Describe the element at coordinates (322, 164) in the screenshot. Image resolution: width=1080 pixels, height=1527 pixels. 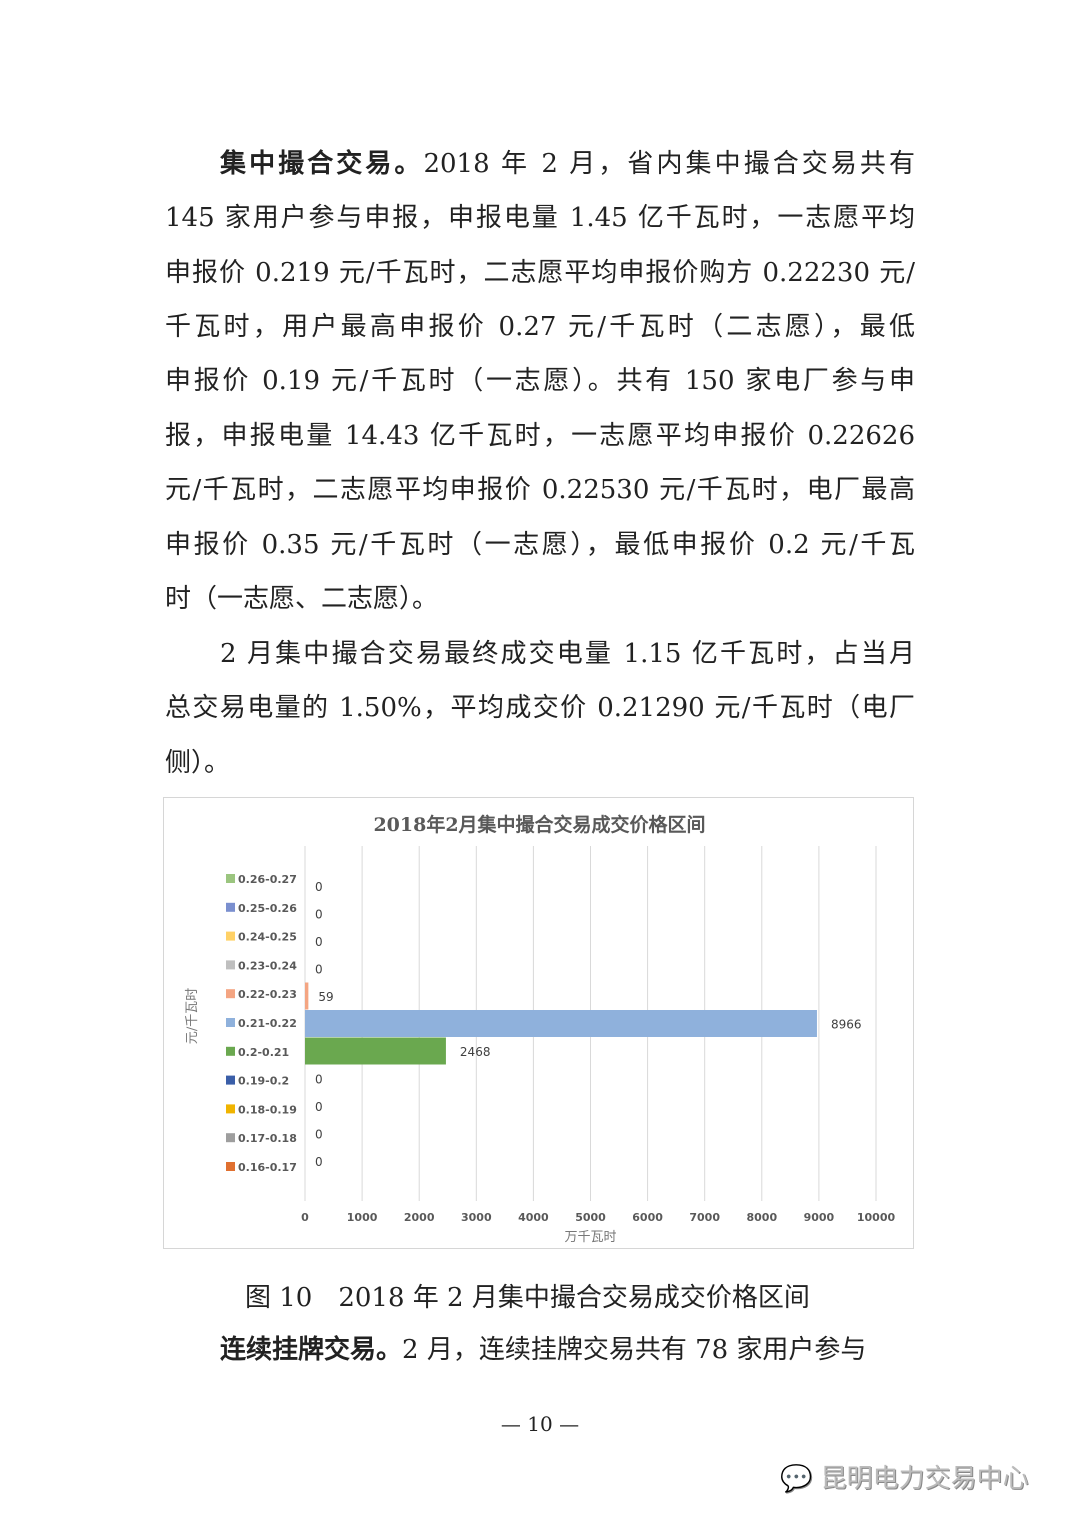
I see `paragraph-1-lead: 集中撮合交易。` at that location.